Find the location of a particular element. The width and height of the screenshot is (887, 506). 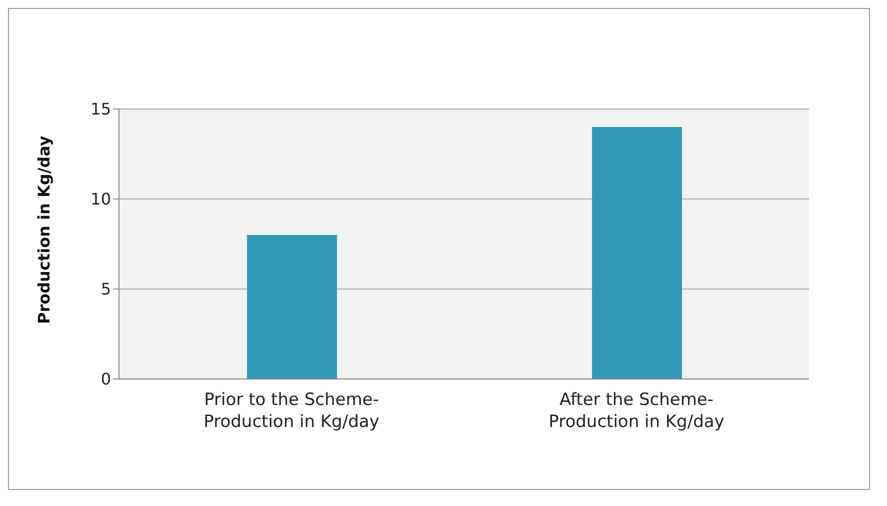

y-tick-label: 15 is located at coordinates (100, 109).